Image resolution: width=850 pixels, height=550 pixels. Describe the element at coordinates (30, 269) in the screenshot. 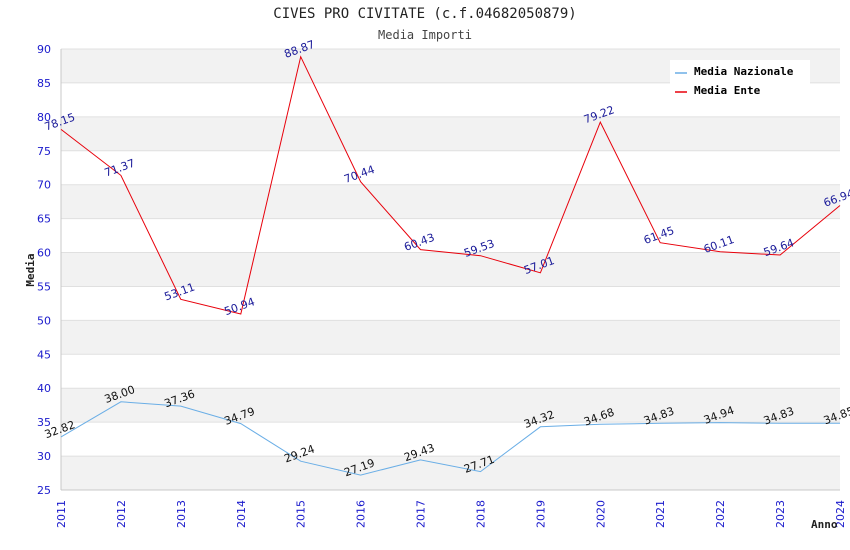

I see `y-axis-label: Media` at that location.